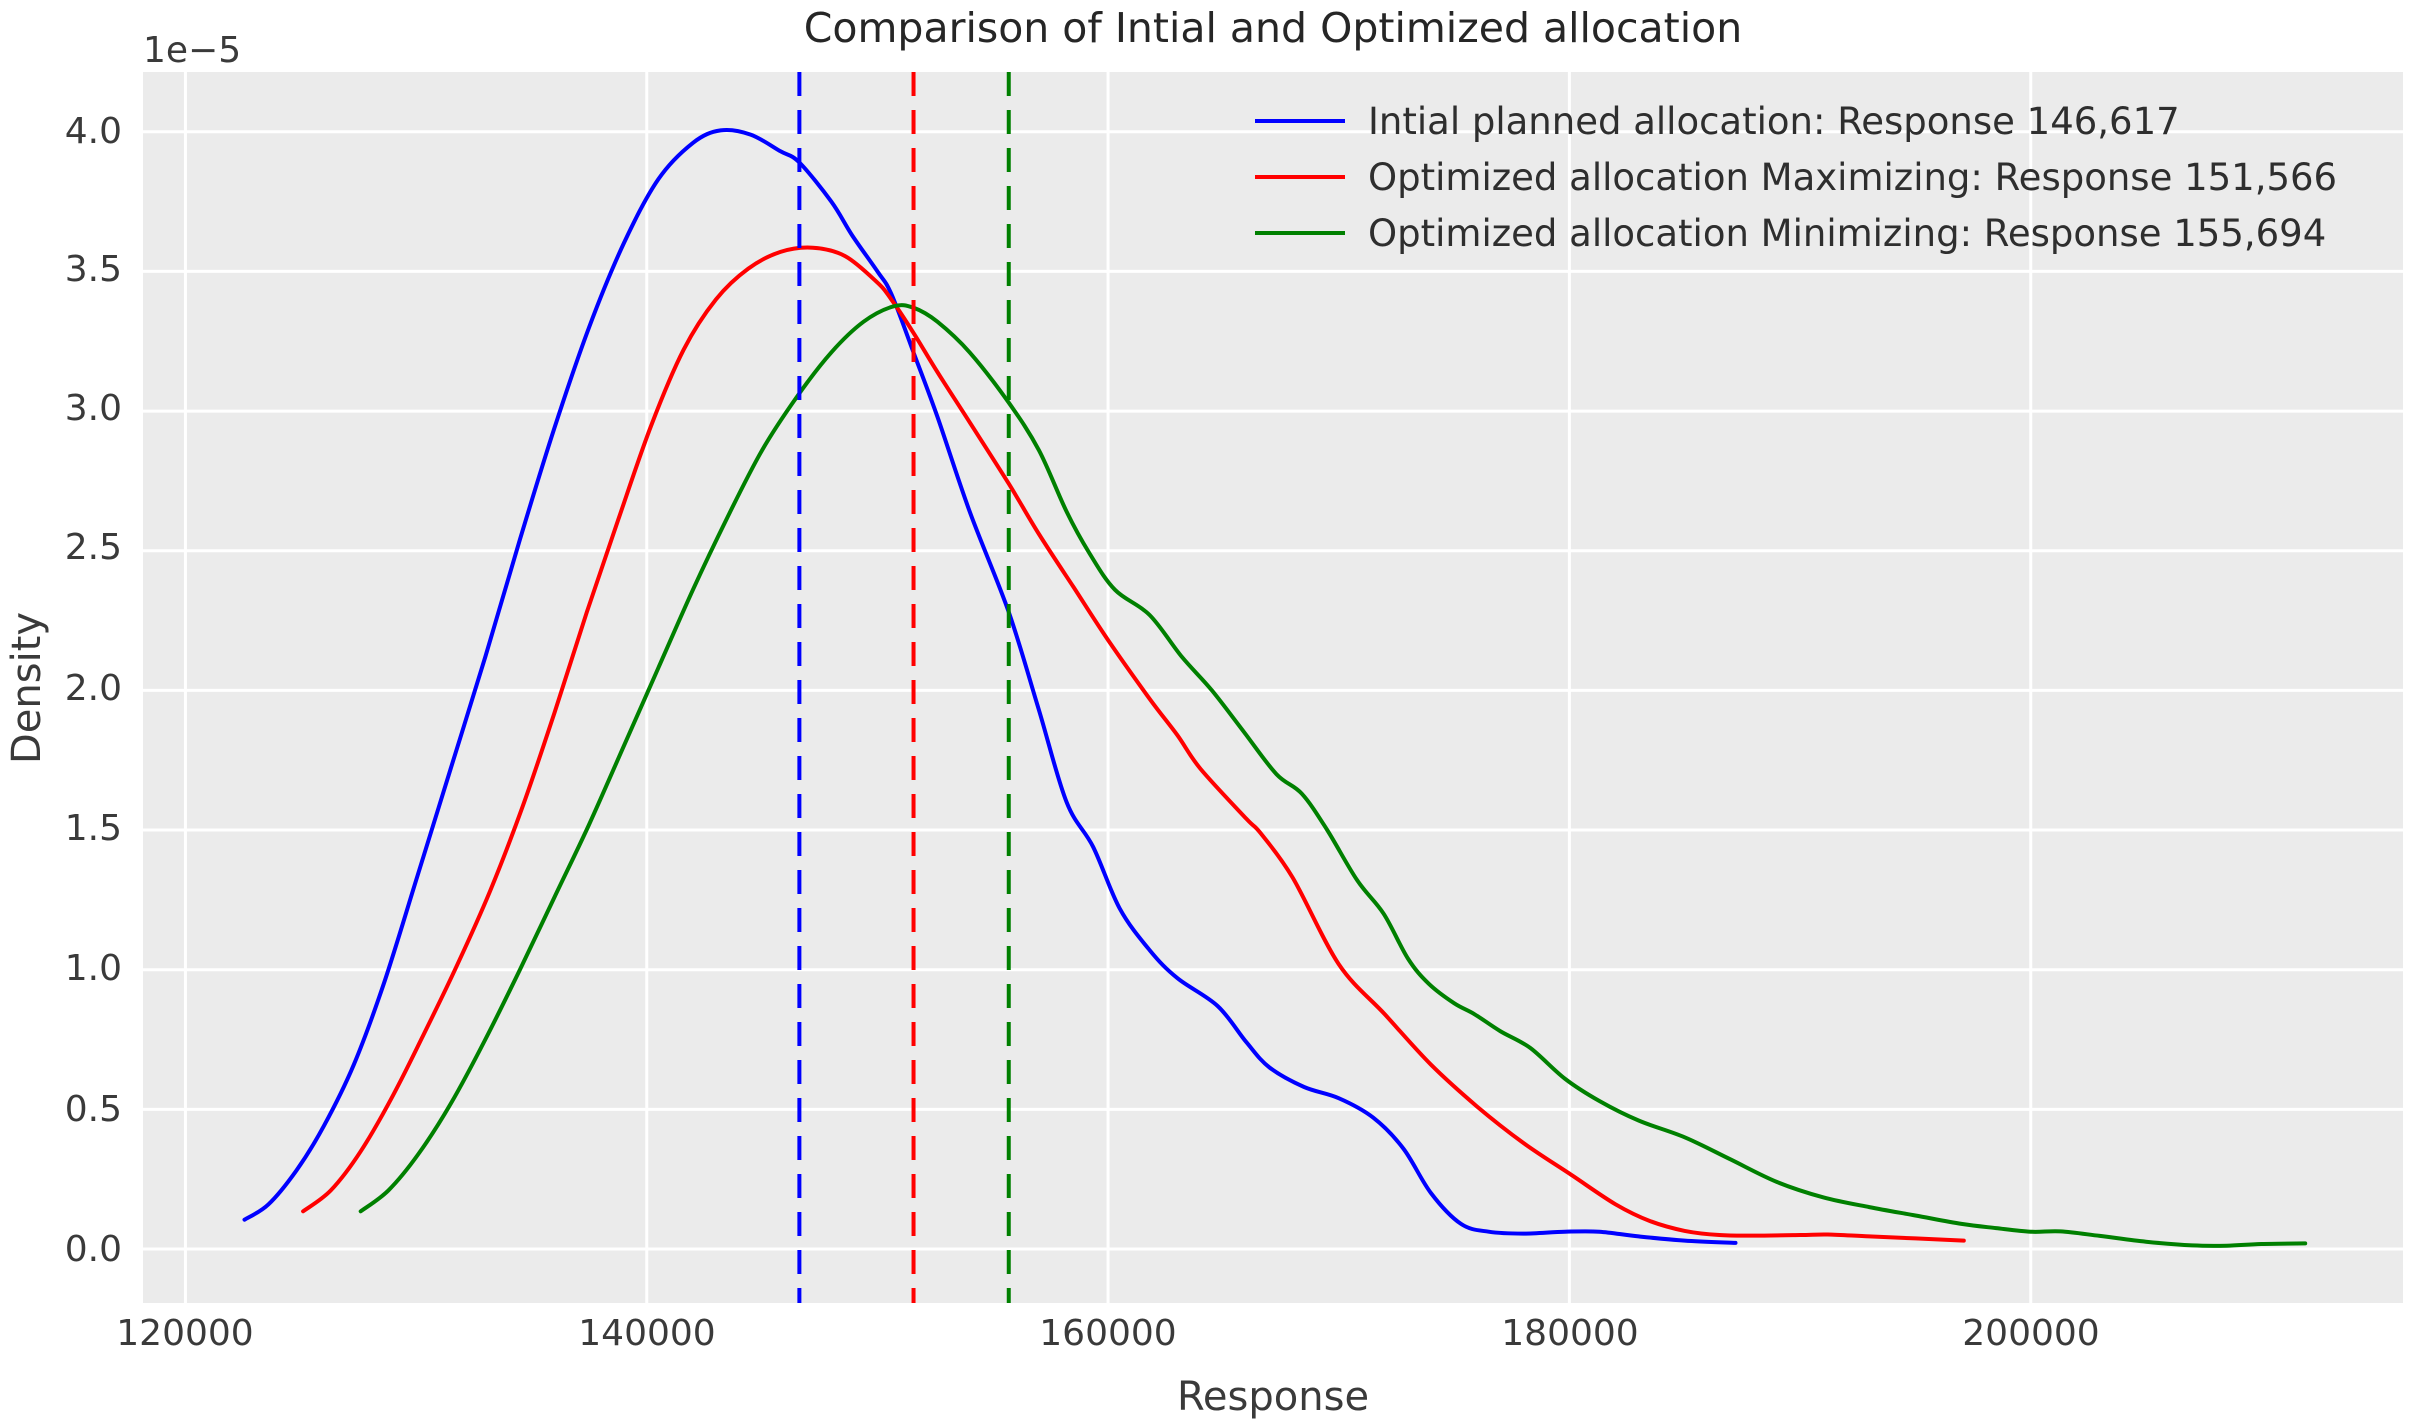  I want to click on x-axis-label: Response, so click(1273, 1397).